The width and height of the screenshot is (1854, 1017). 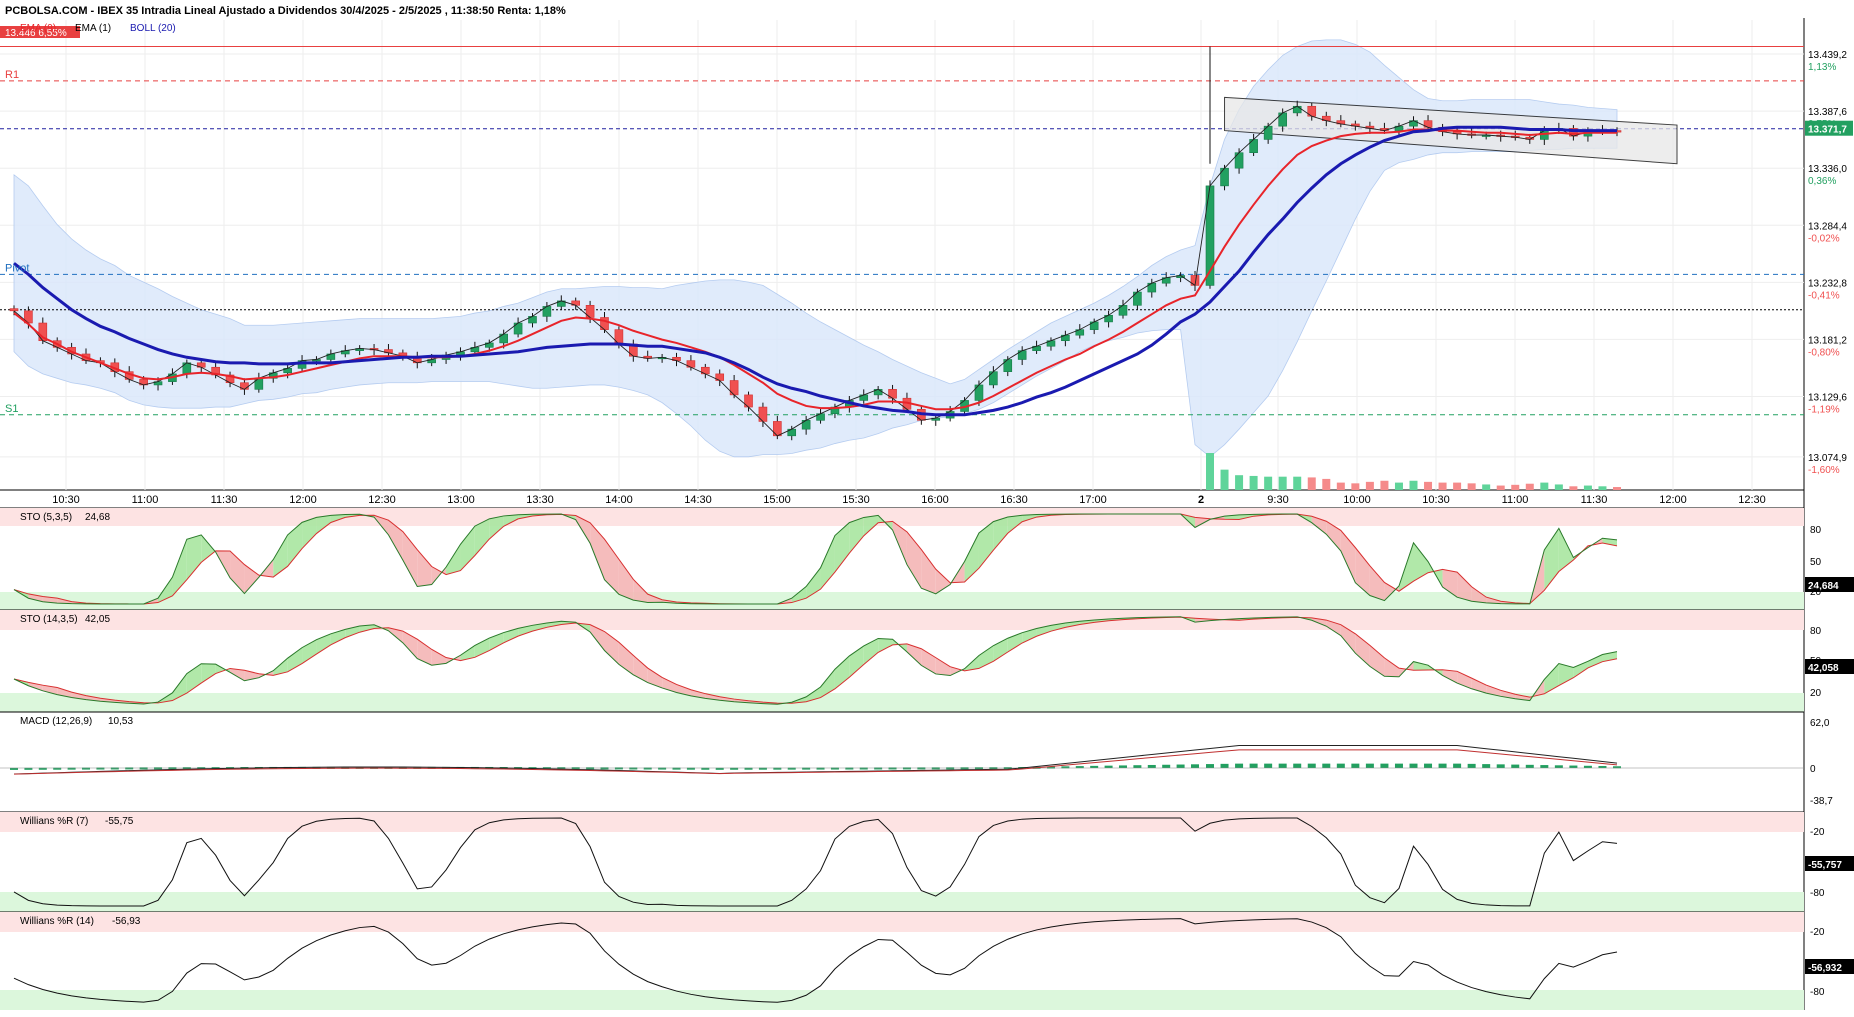 I want to click on y-pct-label: -0,80%, so click(x=1824, y=352).